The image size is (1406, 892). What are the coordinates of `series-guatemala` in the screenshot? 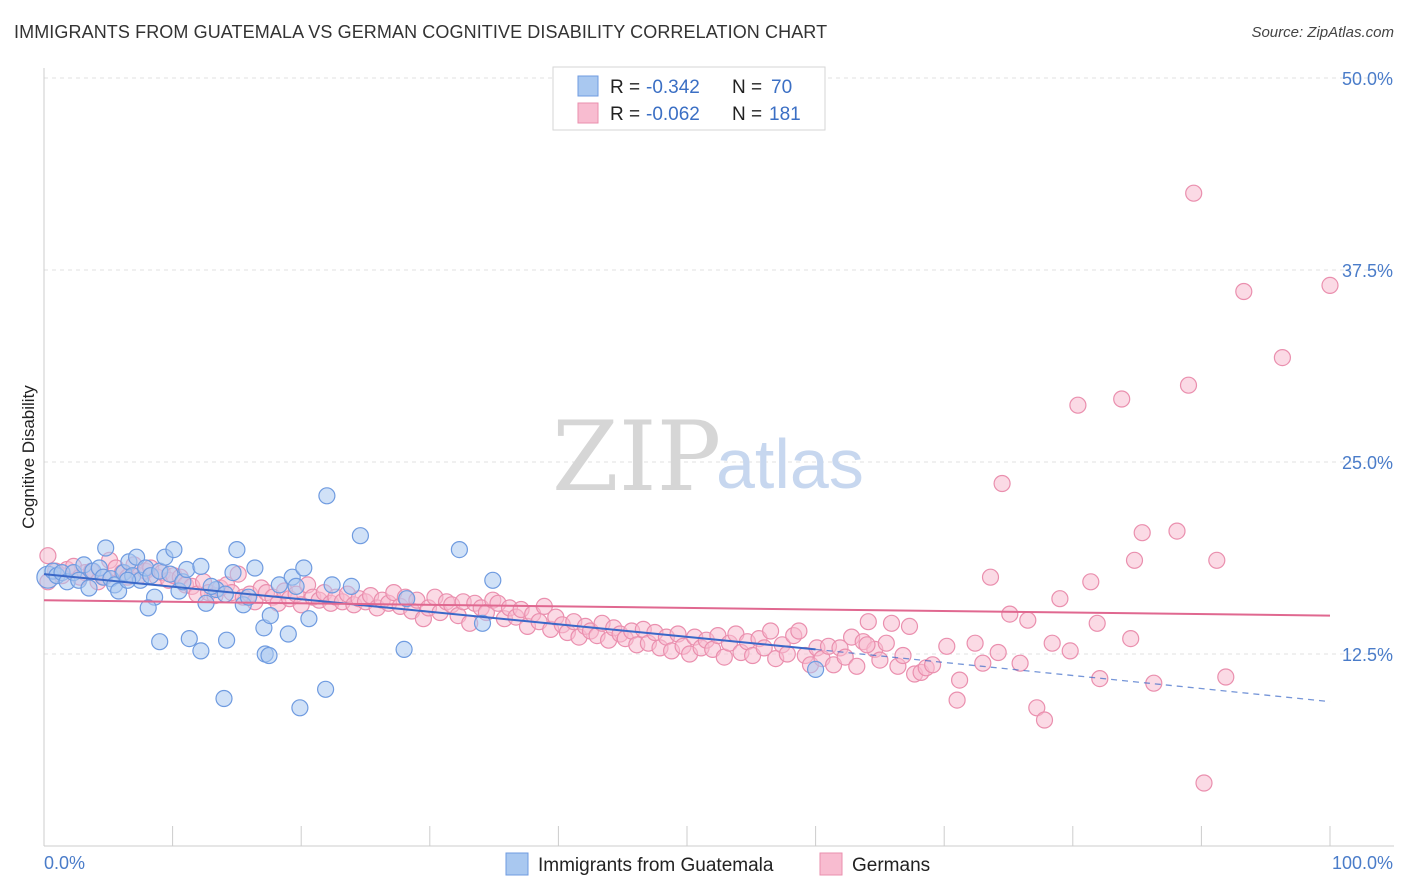 It's located at (430, 602).